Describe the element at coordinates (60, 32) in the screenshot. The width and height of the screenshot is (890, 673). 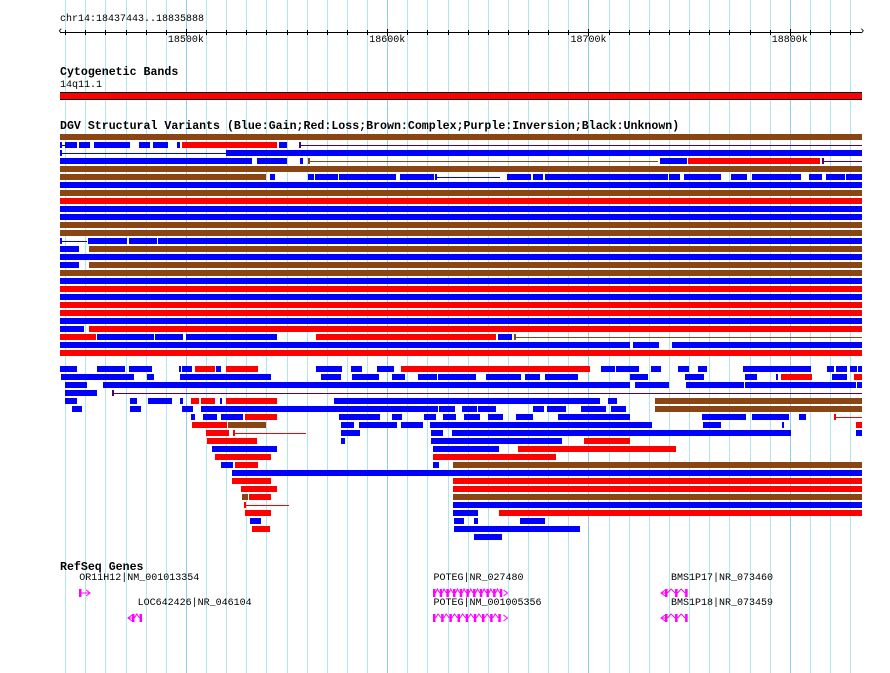
I see `ruler-left-arrow-icon: ‹` at that location.